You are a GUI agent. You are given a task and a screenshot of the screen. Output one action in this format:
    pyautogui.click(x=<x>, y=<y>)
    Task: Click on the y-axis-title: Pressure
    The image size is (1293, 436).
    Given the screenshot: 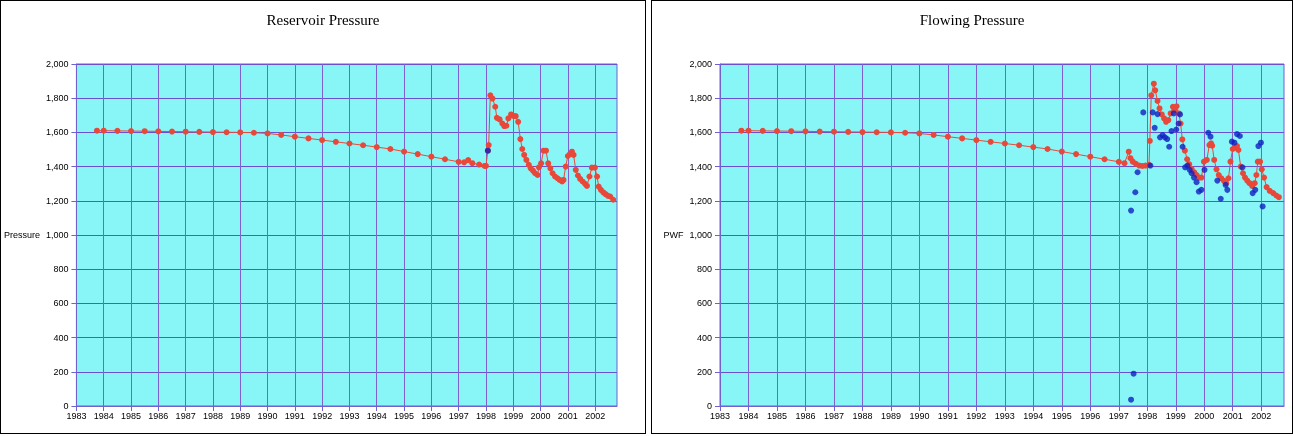 What is the action you would take?
    pyautogui.click(x=22, y=235)
    